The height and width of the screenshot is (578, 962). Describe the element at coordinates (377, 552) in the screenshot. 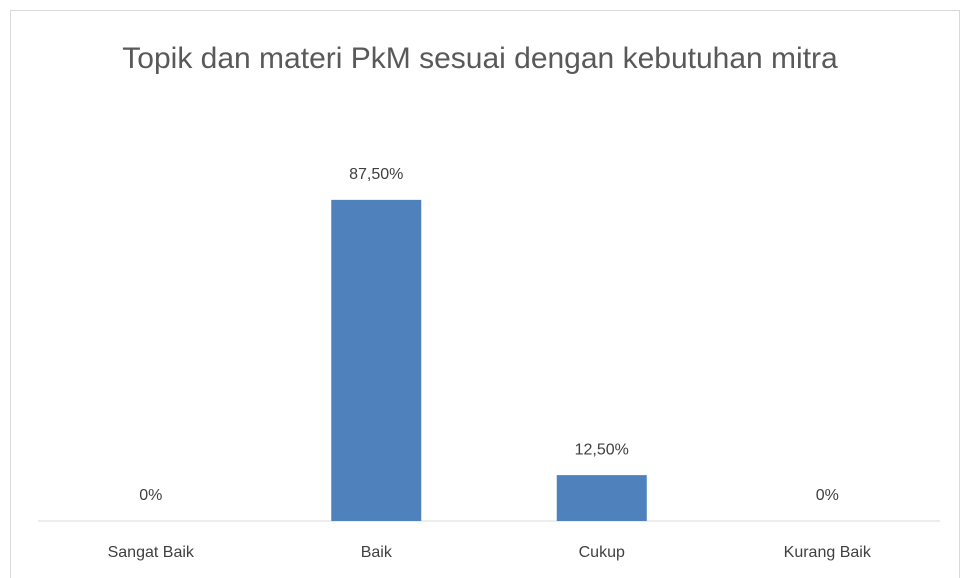

I see `x-tick-label: Baik` at that location.